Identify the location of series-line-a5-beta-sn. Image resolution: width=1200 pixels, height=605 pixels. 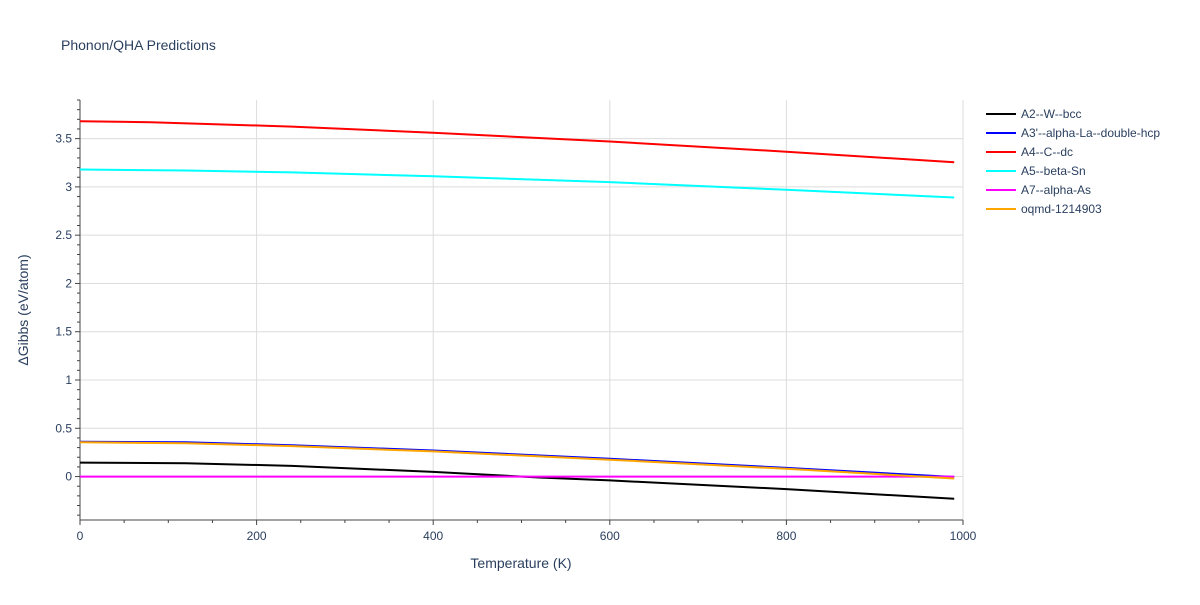
(517, 183).